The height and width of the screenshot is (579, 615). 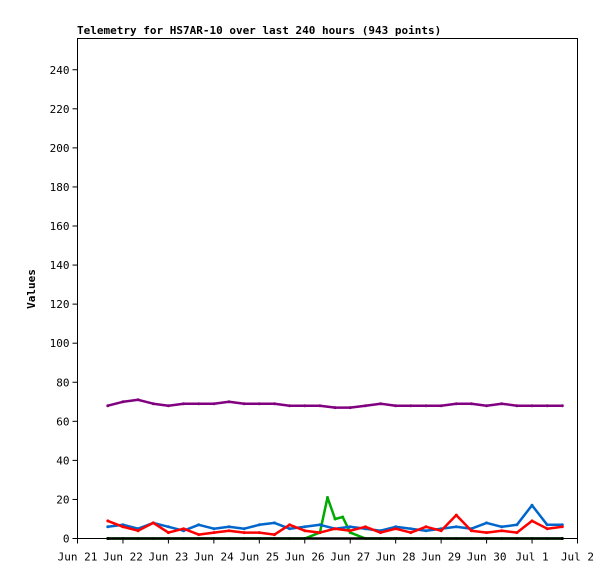 What do you see at coordinates (123, 557) in the screenshot?
I see `x-tick-label: Jun 22` at bounding box center [123, 557].